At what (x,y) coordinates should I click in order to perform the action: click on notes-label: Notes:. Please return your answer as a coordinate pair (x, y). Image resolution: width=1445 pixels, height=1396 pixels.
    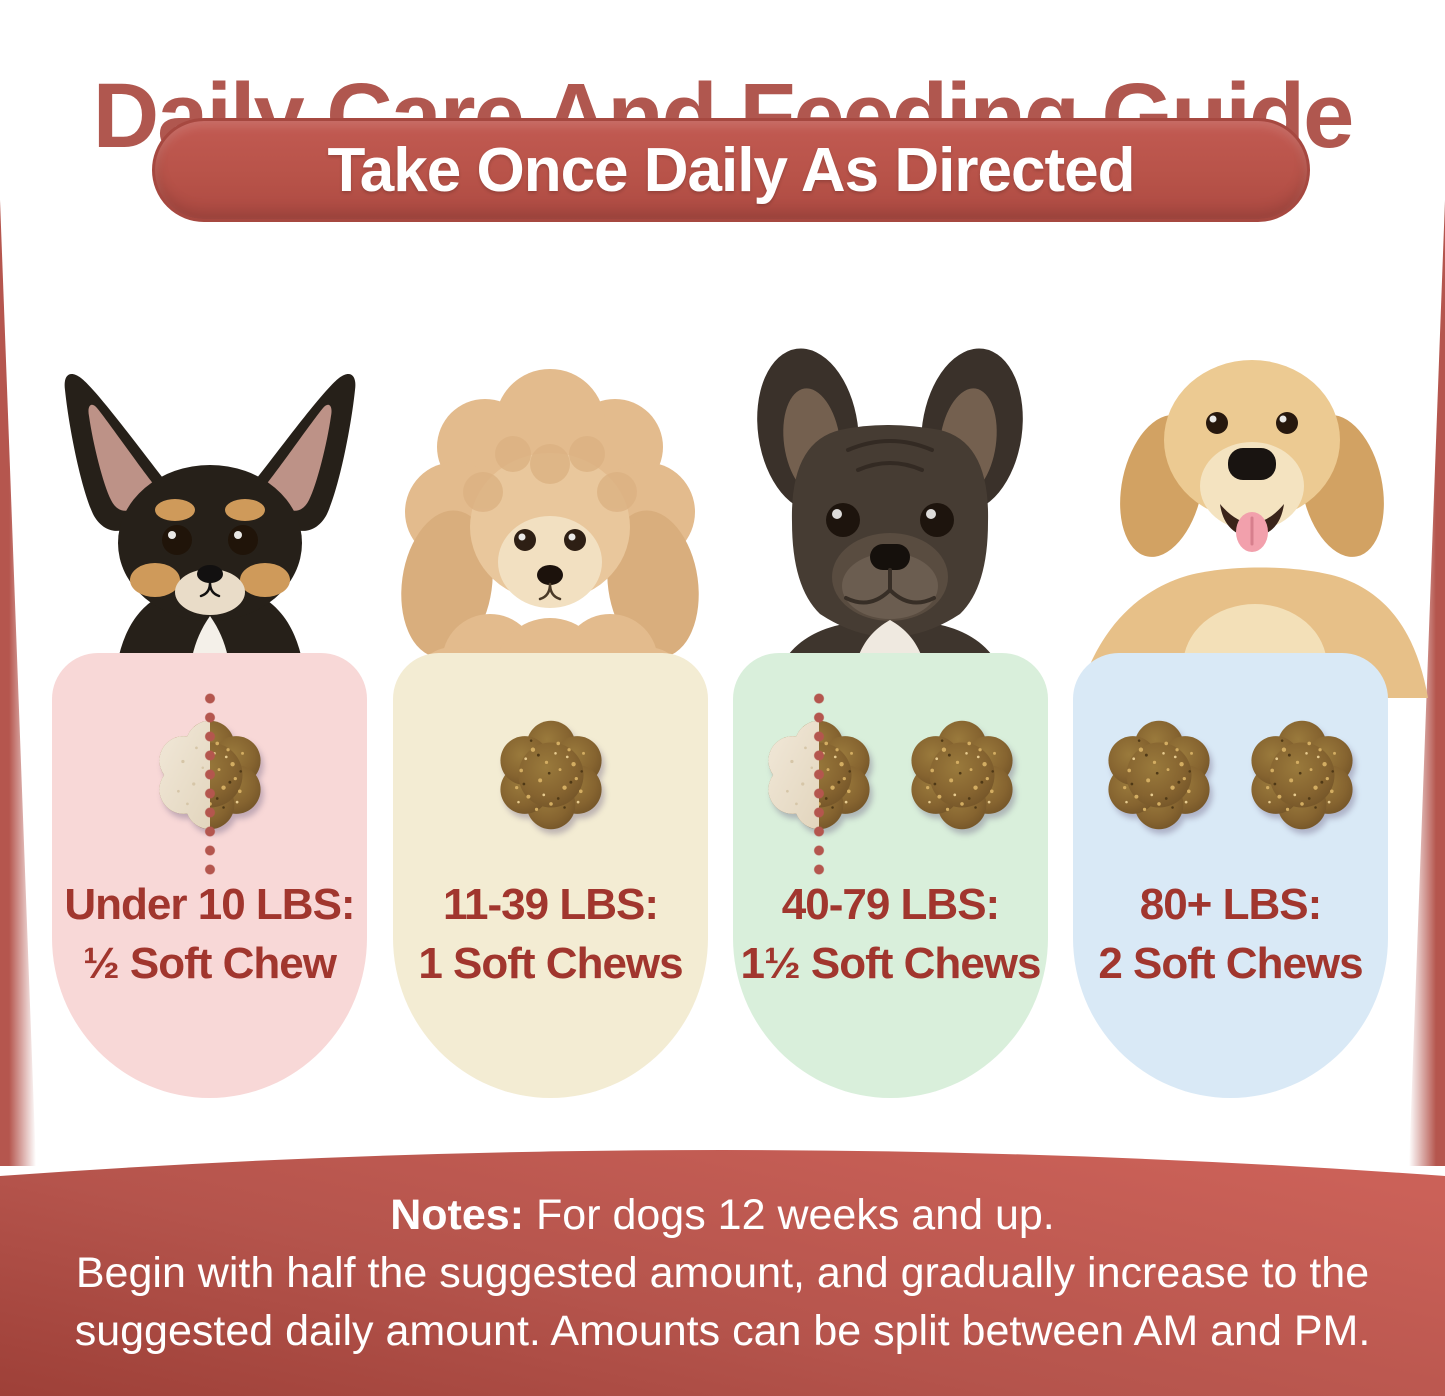
    Looking at the image, I should click on (457, 1215).